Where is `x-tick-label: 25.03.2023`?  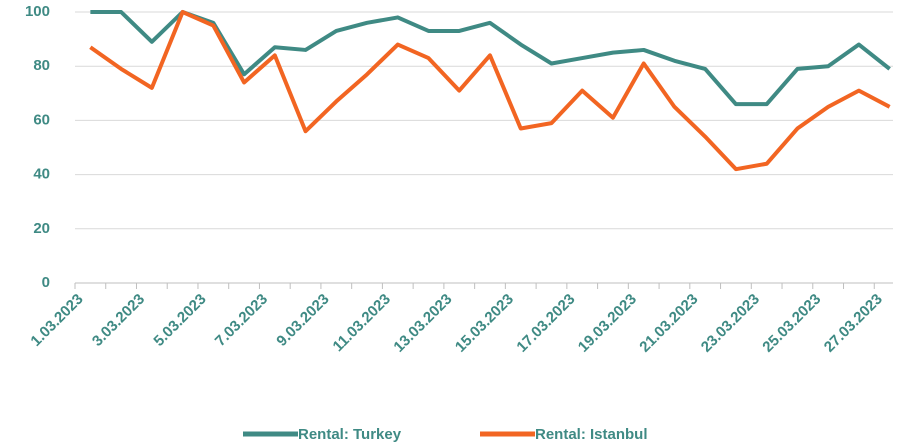 x-tick-label: 25.03.2023 is located at coordinates (791, 323).